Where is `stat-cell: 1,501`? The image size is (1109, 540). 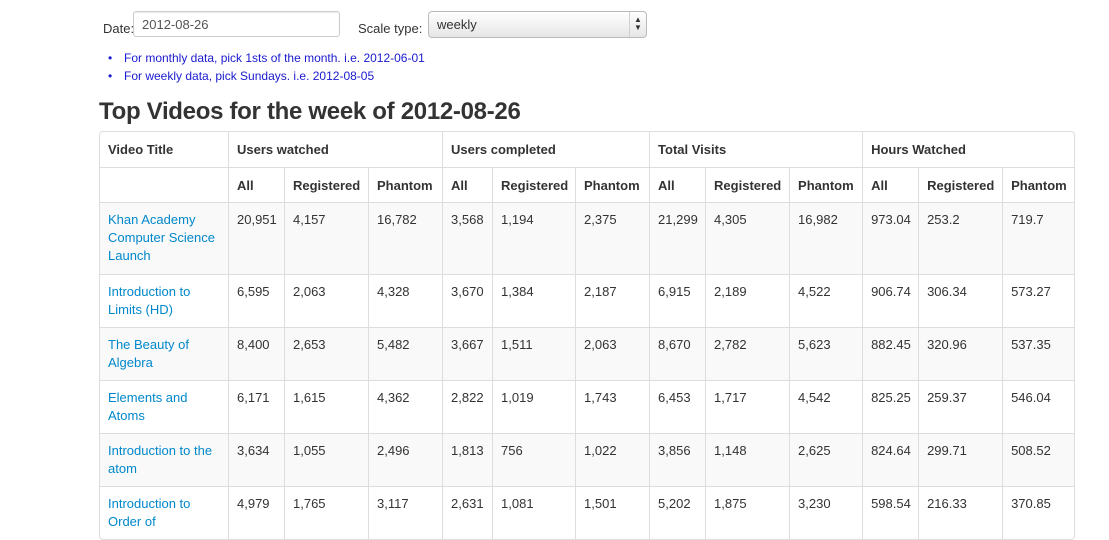
stat-cell: 1,501 is located at coordinates (612, 512).